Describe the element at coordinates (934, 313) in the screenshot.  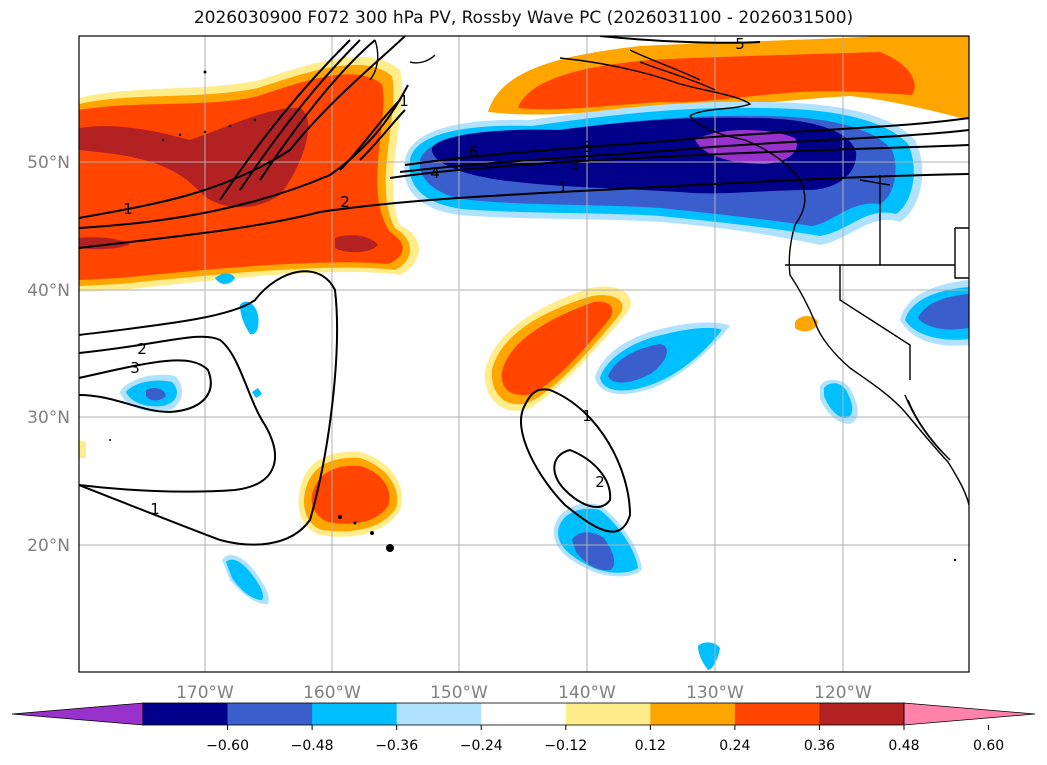
I see `negative-anomaly-east-edge` at that location.